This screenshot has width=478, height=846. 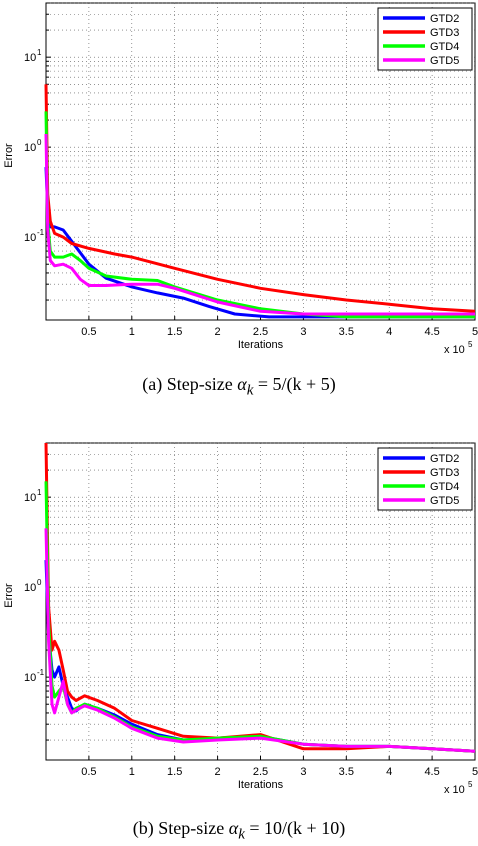 I want to click on chart-b-xtick-label-5: 3, so click(x=303, y=772).